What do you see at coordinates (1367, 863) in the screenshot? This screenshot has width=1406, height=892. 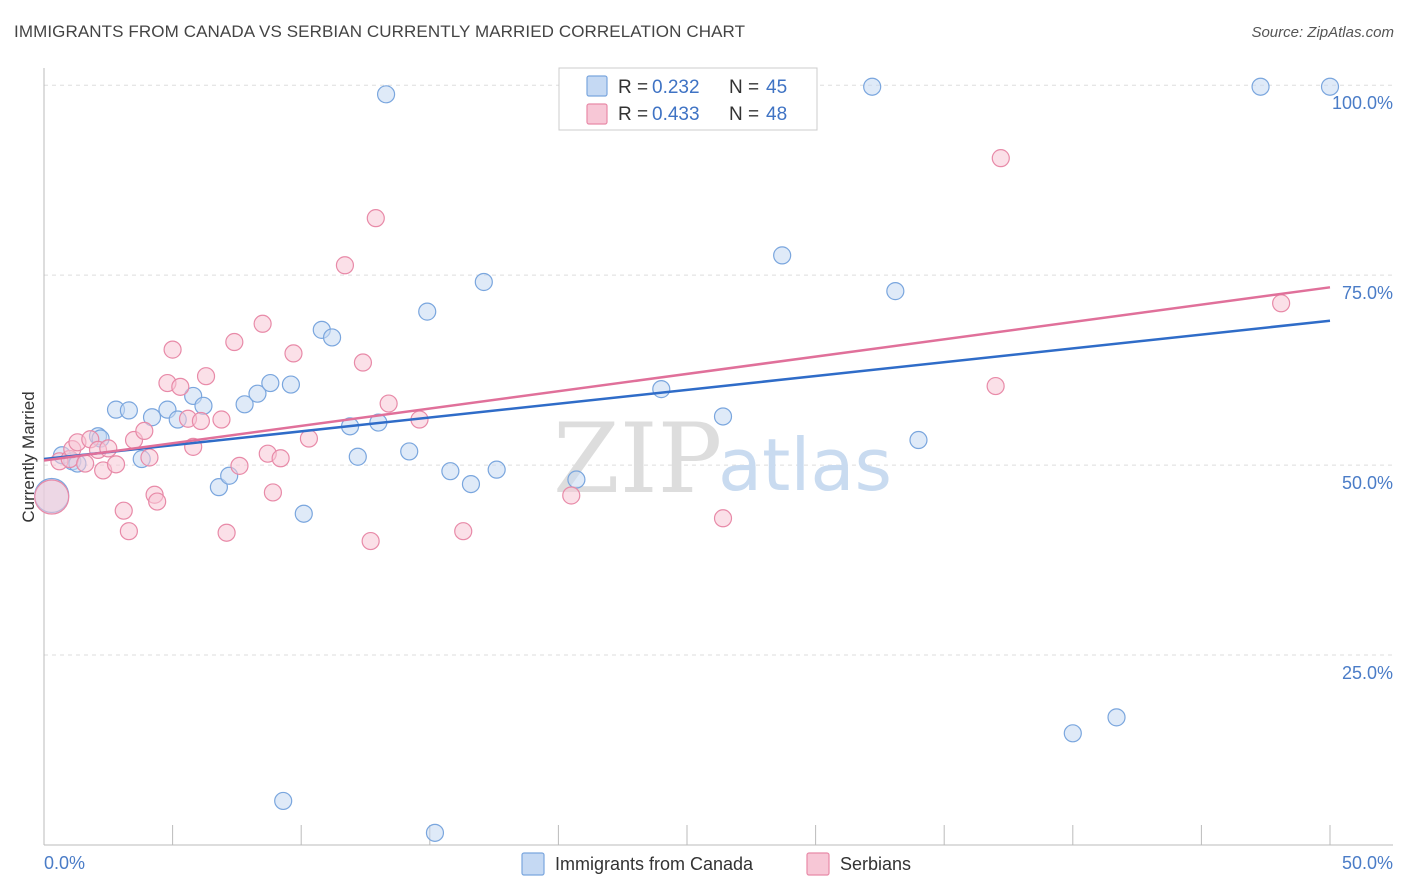 I see `x-tick-label-max: 50.0%` at bounding box center [1367, 863].